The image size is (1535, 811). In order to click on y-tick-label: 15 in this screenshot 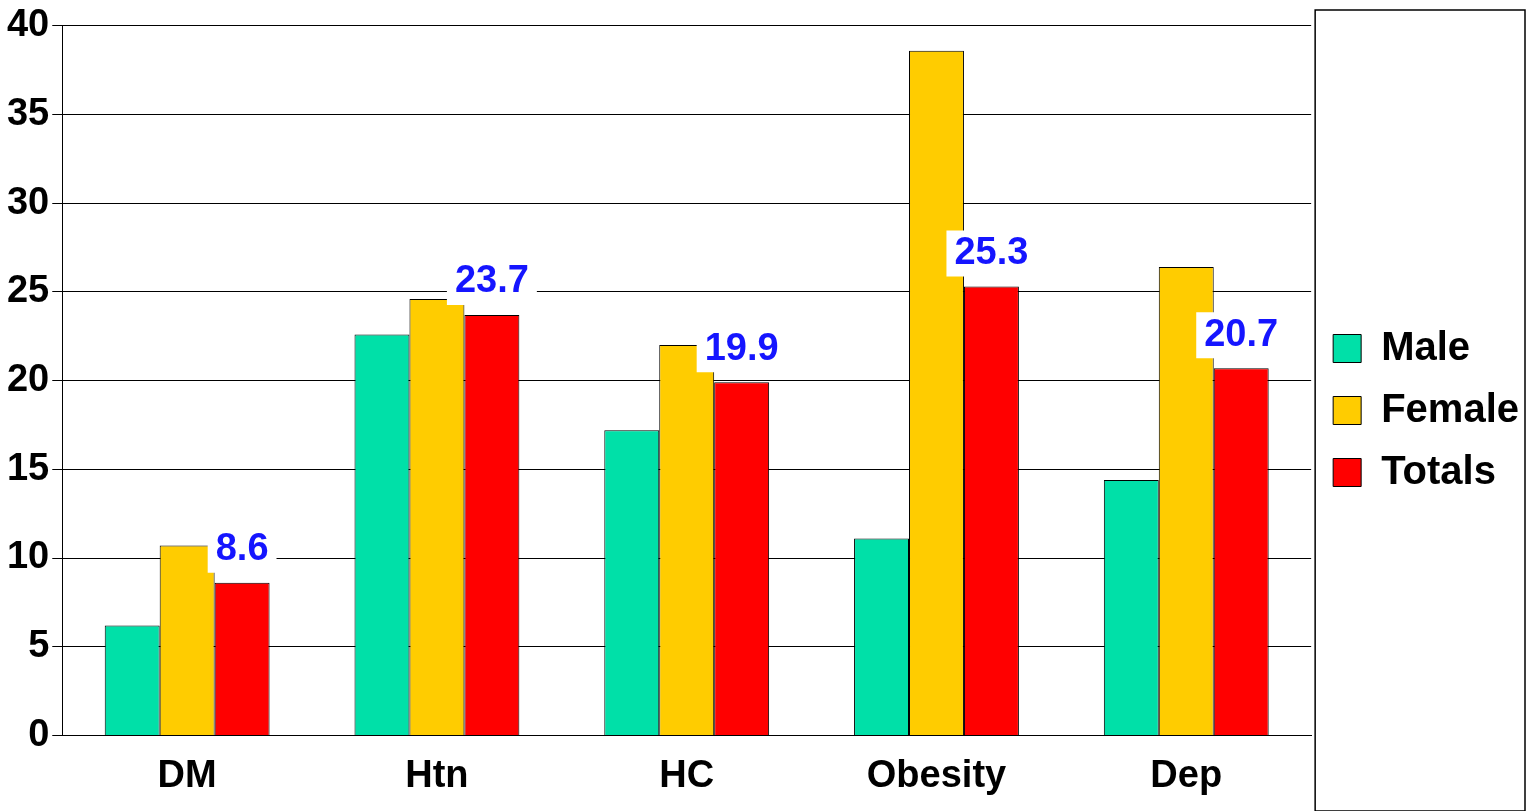, I will do `click(28, 466)`.